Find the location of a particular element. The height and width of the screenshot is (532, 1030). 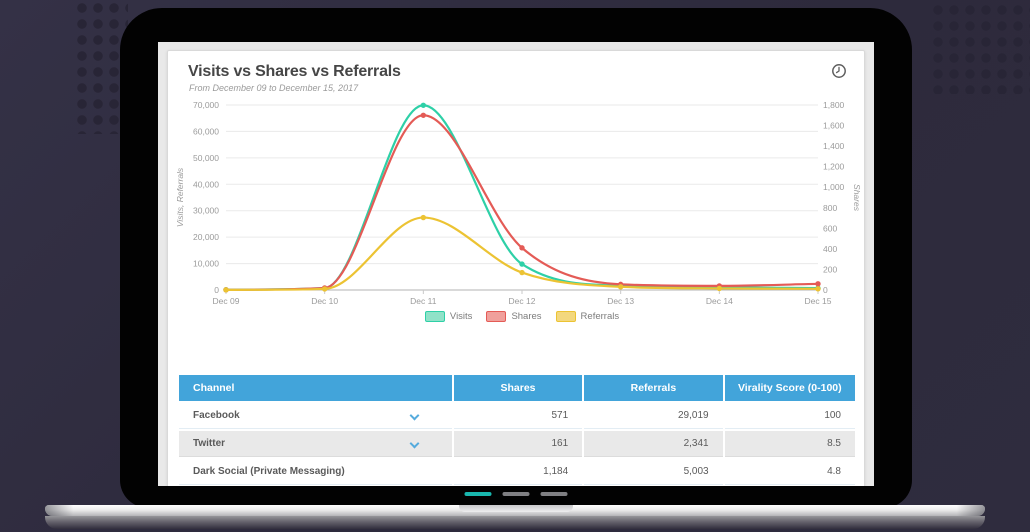

left-axis-tick: 70,000 is located at coordinates (206, 105).